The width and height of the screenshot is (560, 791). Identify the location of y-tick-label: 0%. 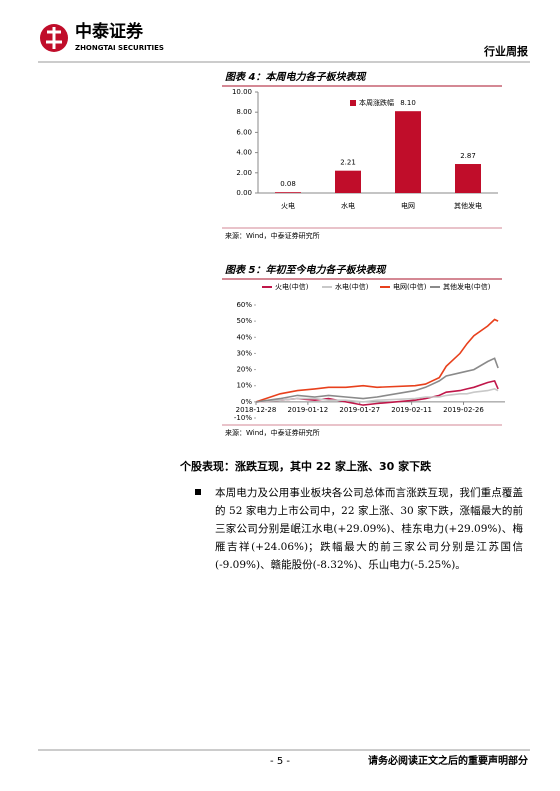
(246, 402).